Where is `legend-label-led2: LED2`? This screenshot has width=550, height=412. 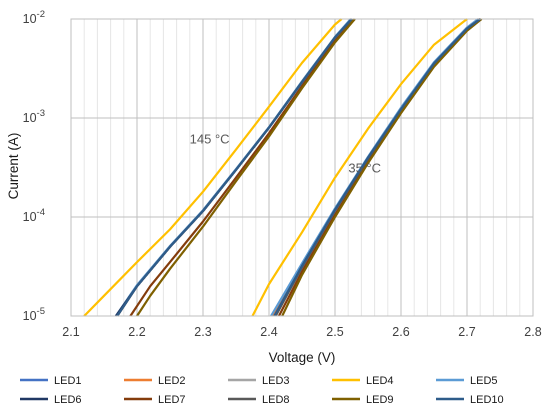
legend-label-led2: LED2 is located at coordinates (172, 381).